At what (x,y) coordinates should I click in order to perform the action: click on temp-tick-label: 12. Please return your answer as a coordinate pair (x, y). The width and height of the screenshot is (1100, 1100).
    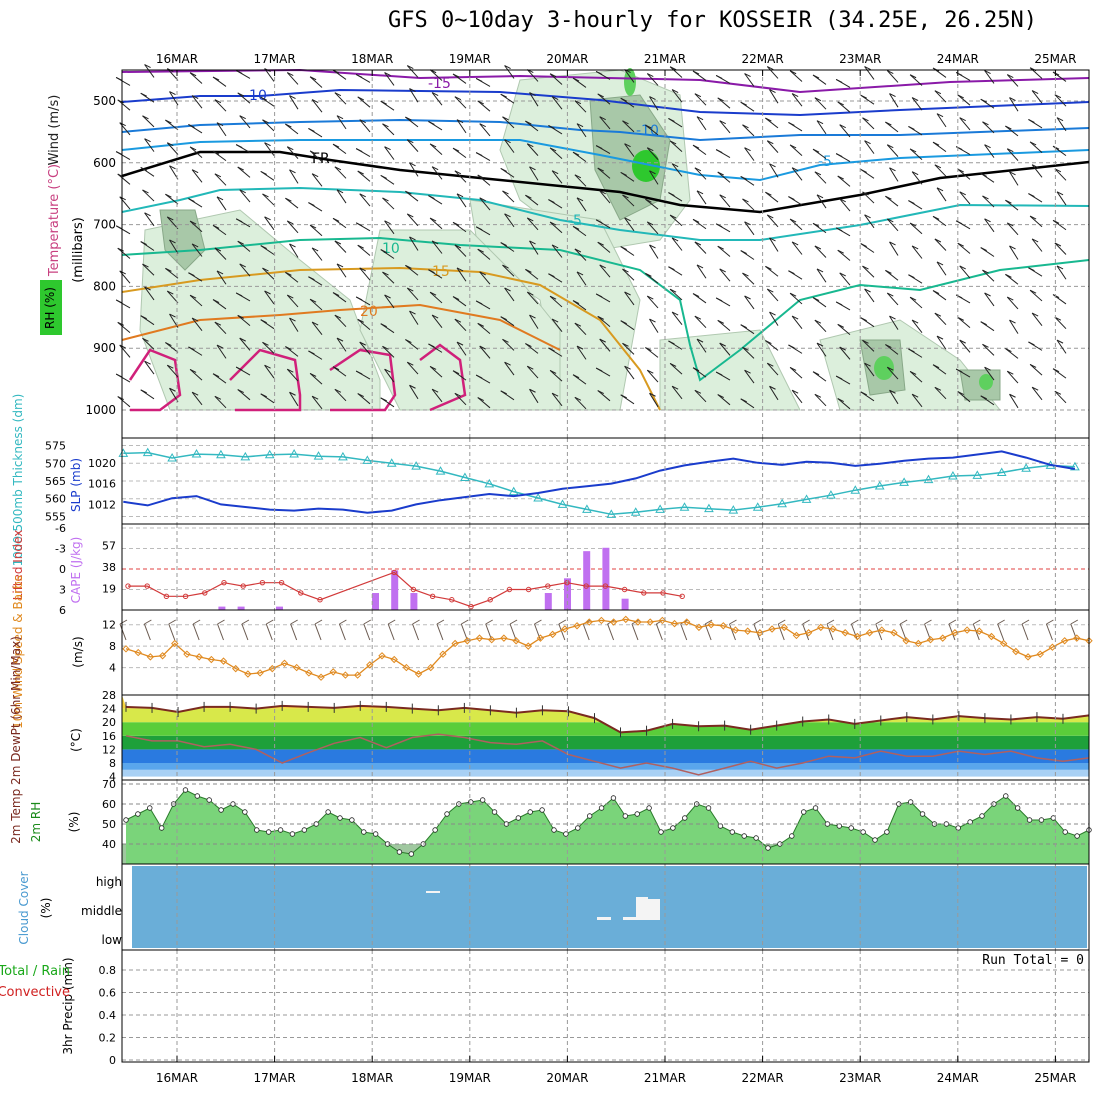
    Looking at the image, I should click on (109, 749).